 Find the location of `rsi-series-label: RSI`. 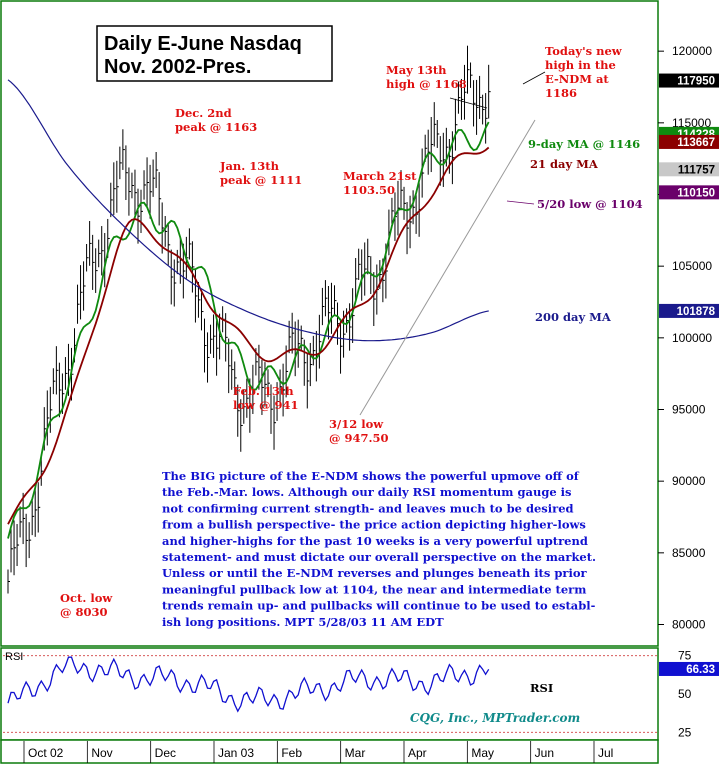

rsi-series-label: RSI is located at coordinates (541, 688).